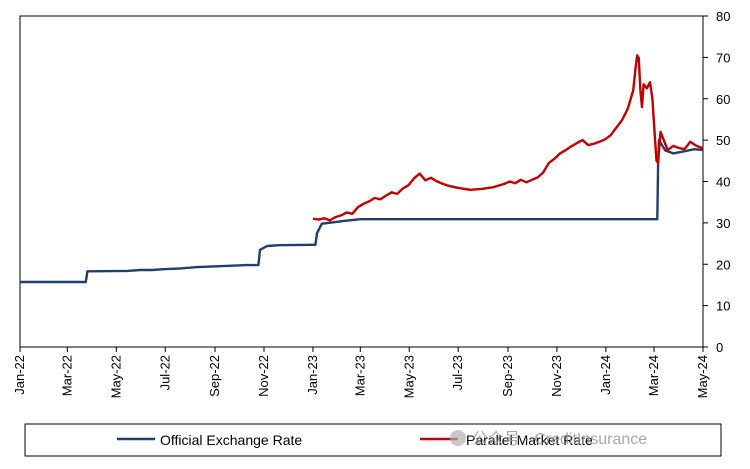 Image resolution: width=750 pixels, height=469 pixels. I want to click on y-tick-label: 50, so click(723, 140).